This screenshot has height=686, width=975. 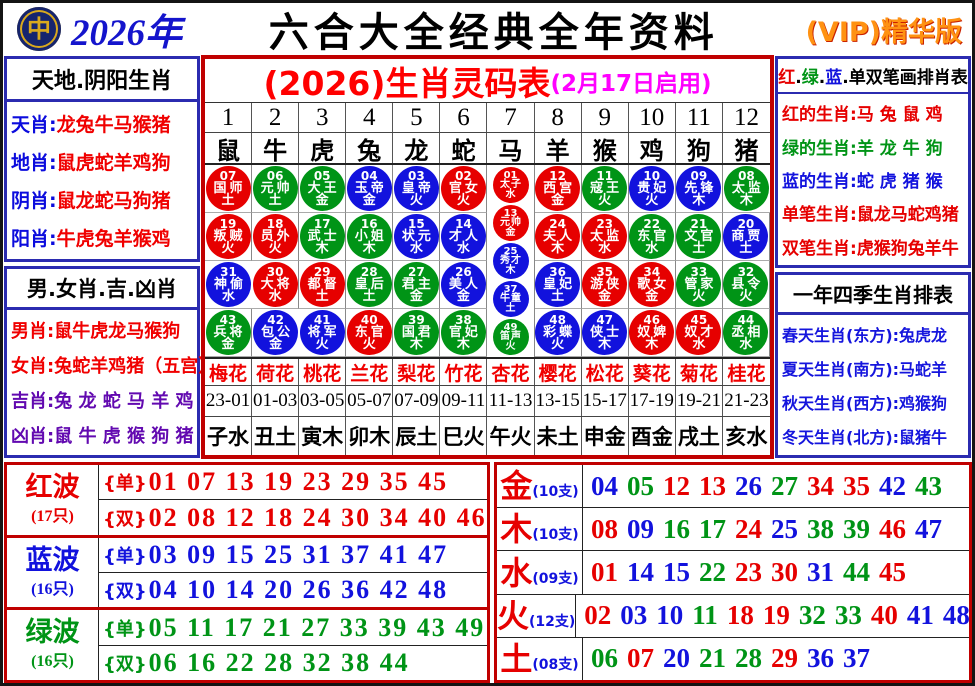 I want to click on ball-title: 东官, so click(x=370, y=332).